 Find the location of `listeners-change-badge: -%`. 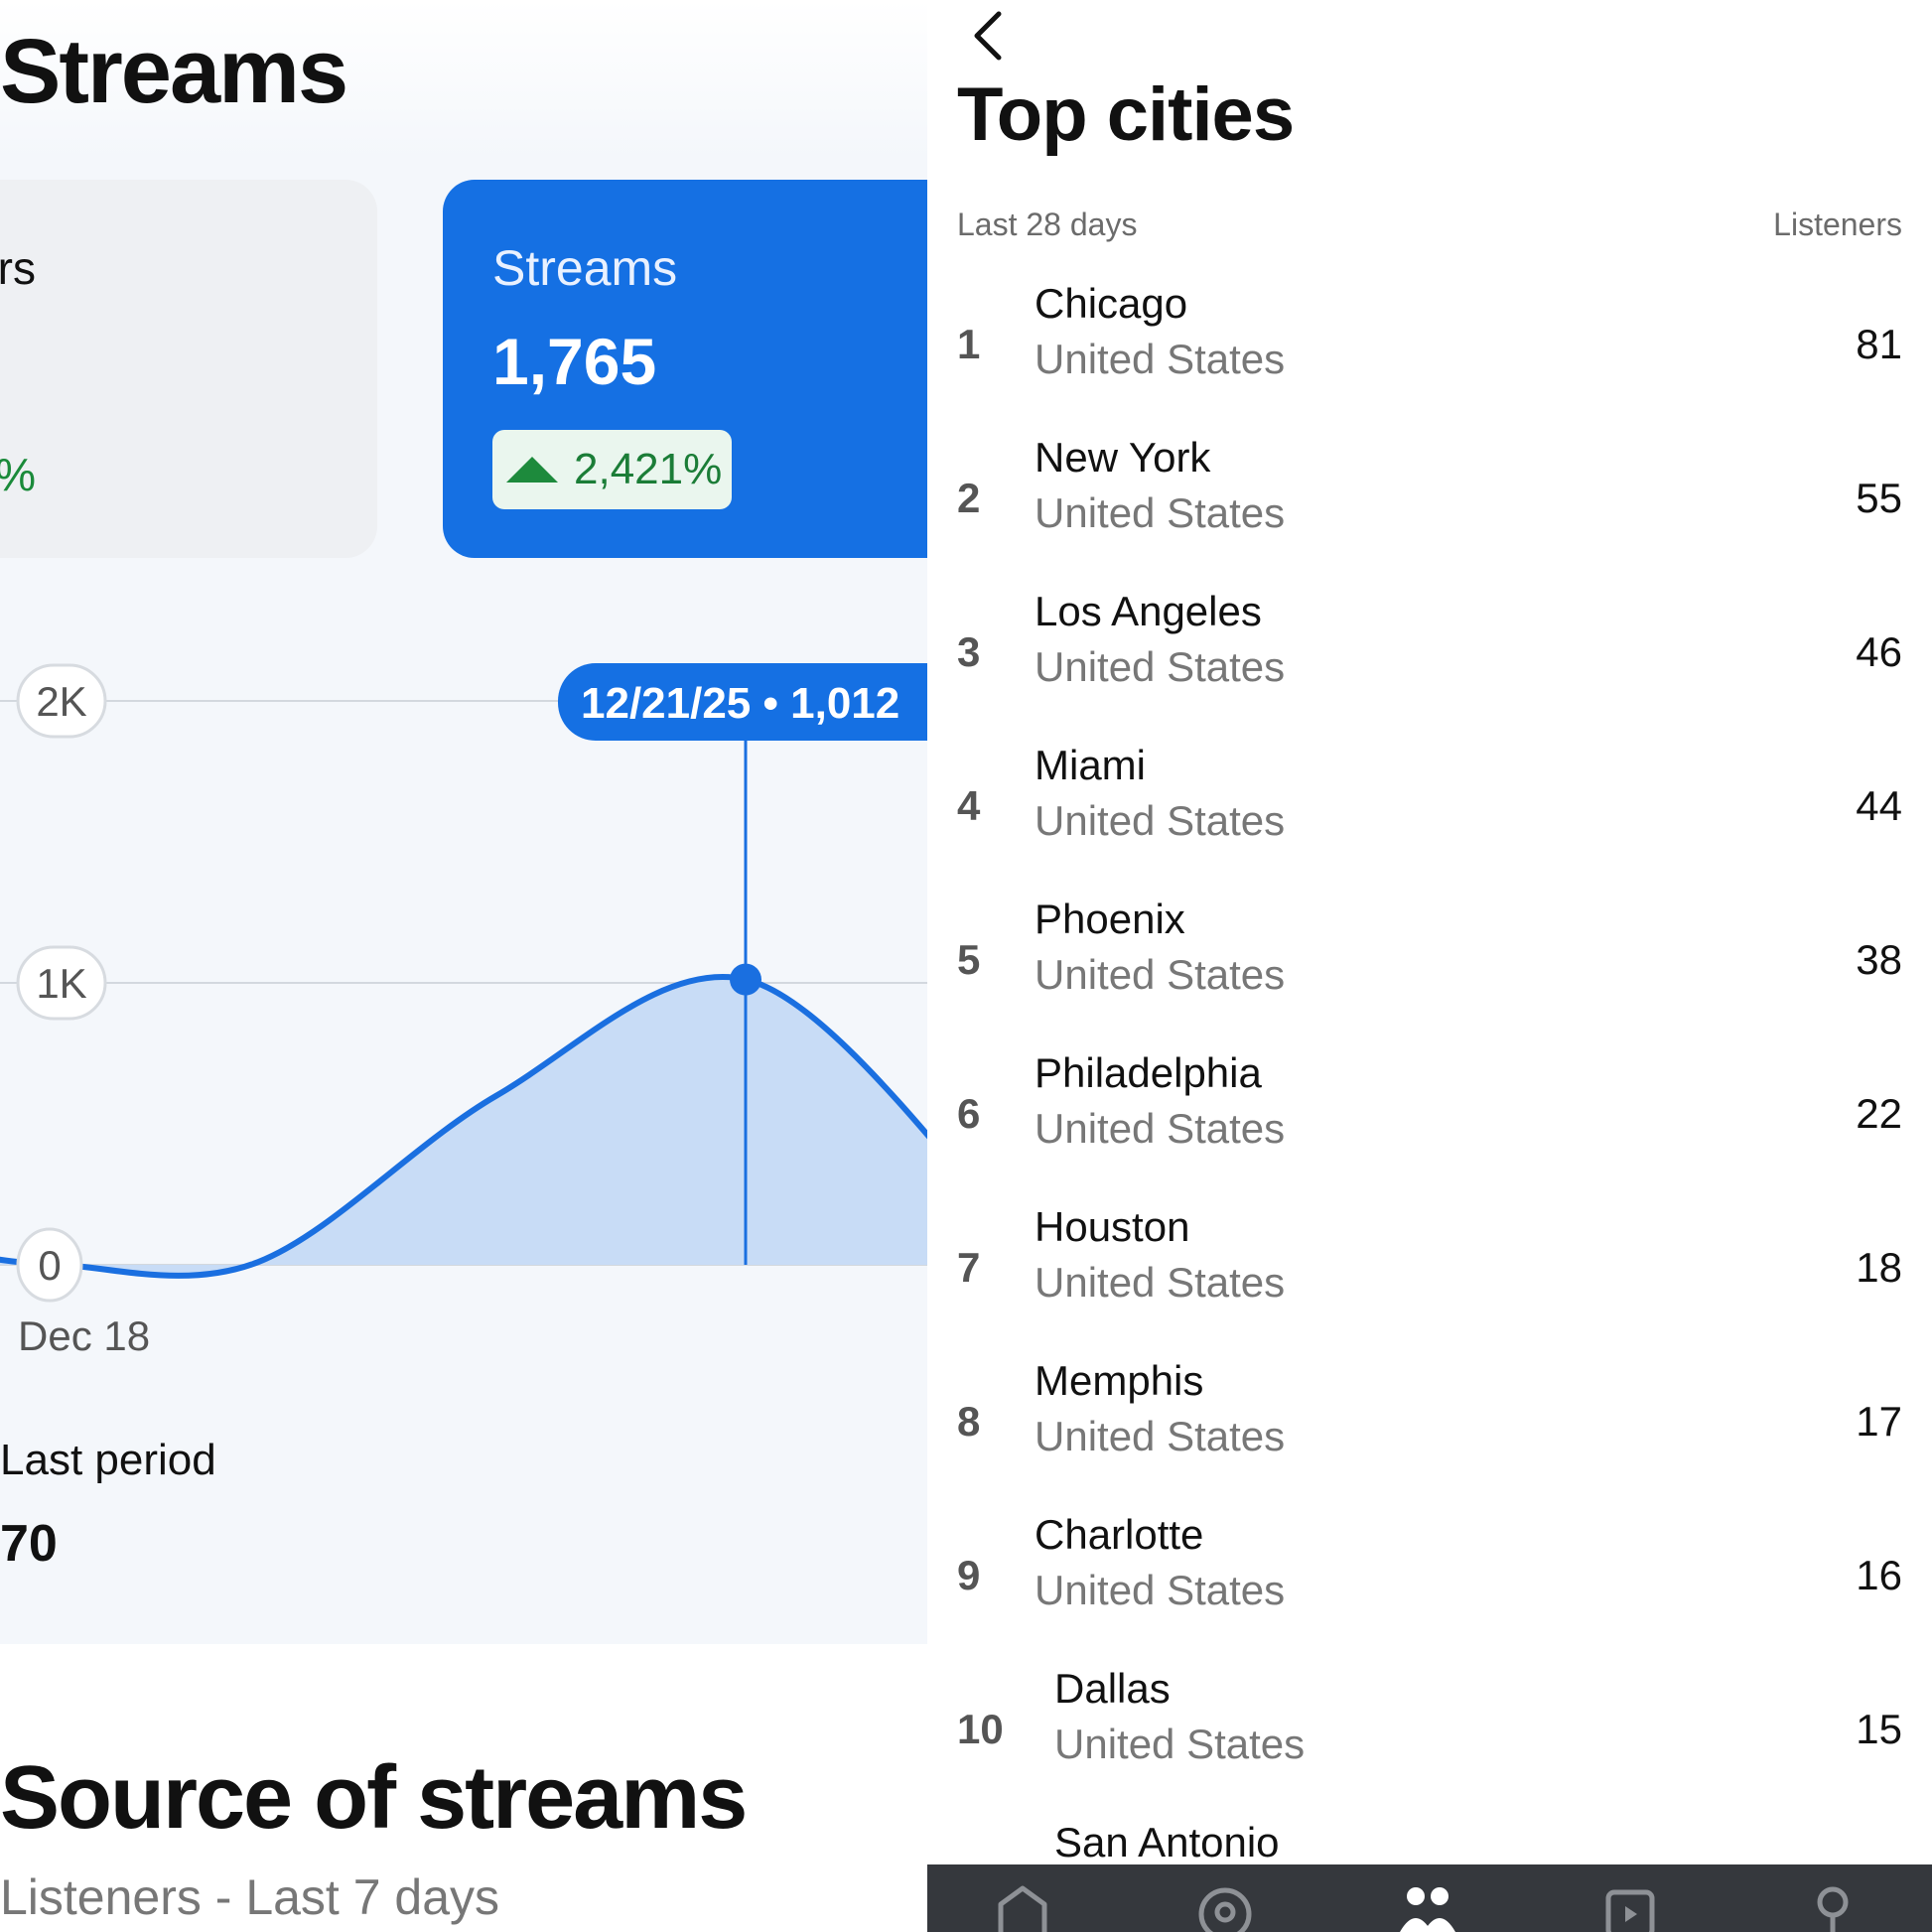

listeners-change-badge: -% is located at coordinates (18, 474).